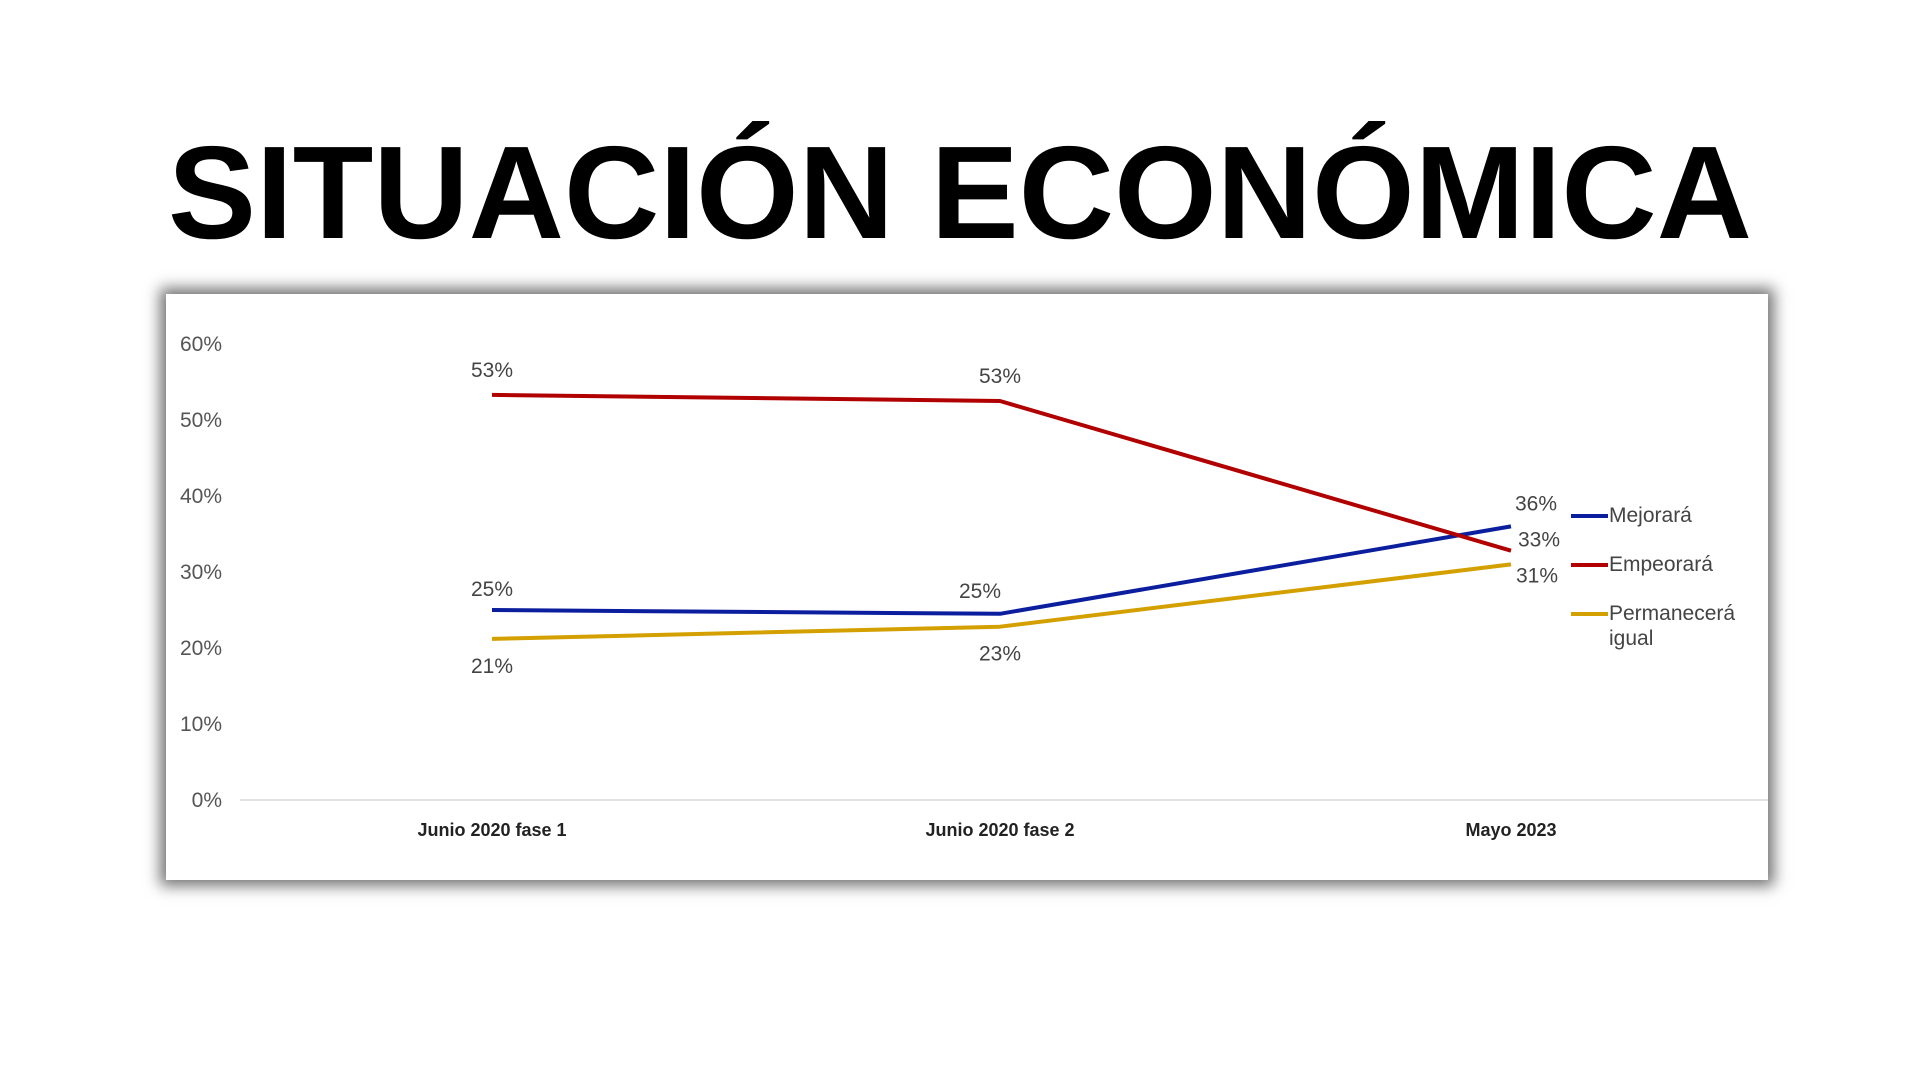  I want to click on x-tick-label: Junio 2020 fase 2, so click(999, 830).